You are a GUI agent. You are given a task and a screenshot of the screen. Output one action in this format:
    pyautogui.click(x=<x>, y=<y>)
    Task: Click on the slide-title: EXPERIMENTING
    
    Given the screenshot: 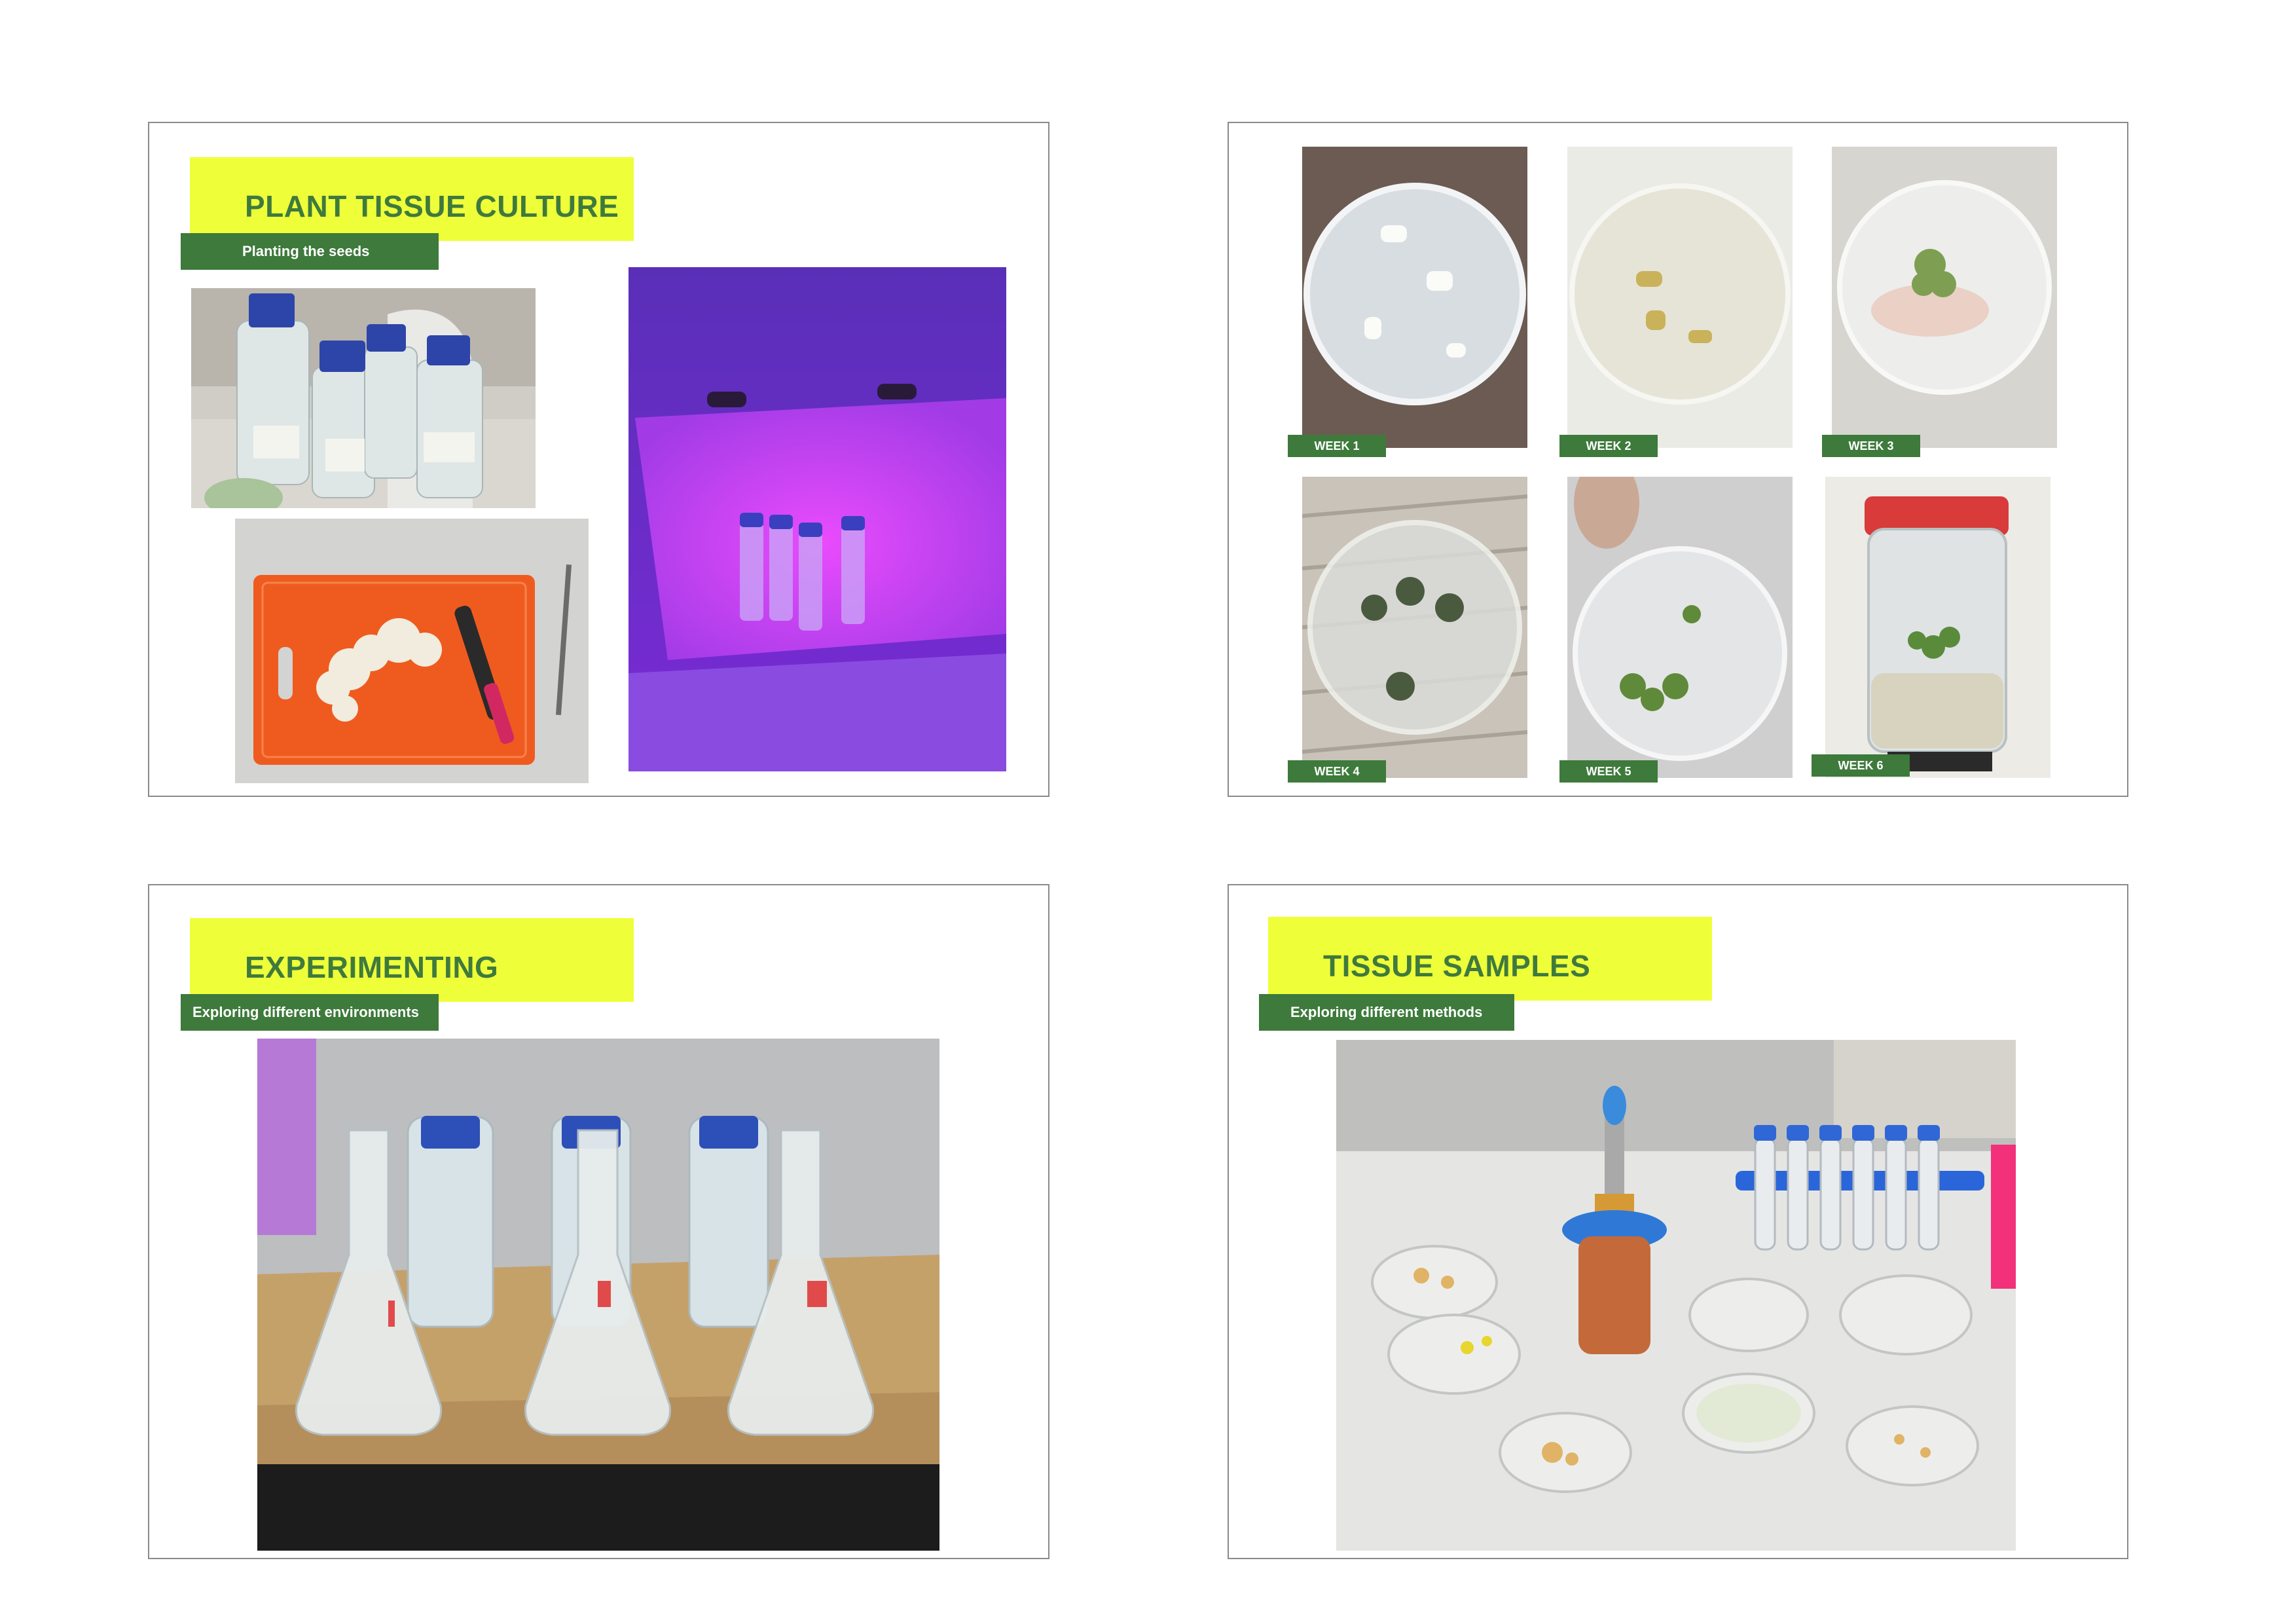 What is the action you would take?
    pyautogui.click(x=372, y=967)
    